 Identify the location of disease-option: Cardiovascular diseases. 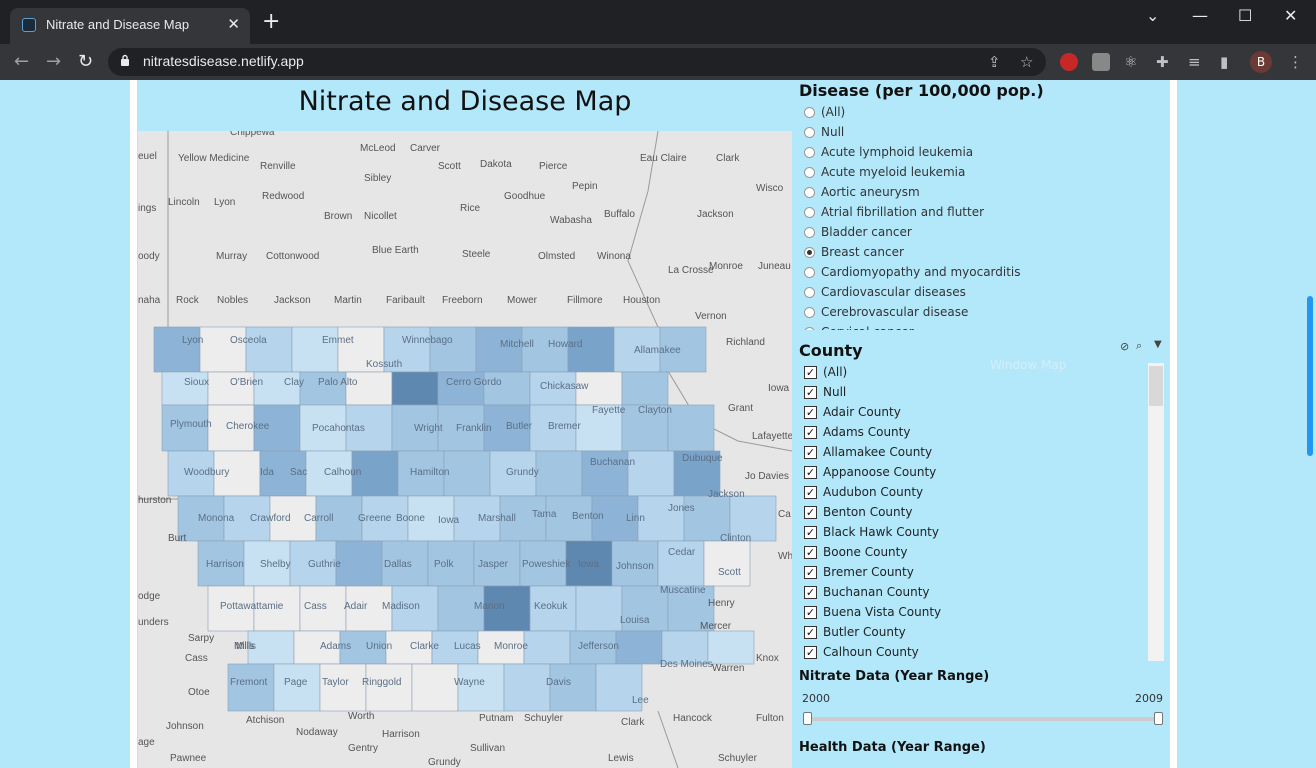
(885, 292).